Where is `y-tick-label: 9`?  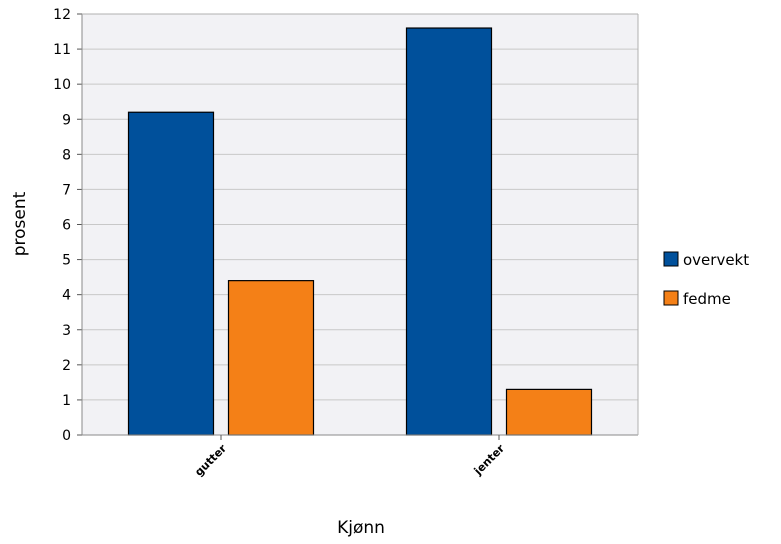
y-tick-label: 9 is located at coordinates (66, 120).